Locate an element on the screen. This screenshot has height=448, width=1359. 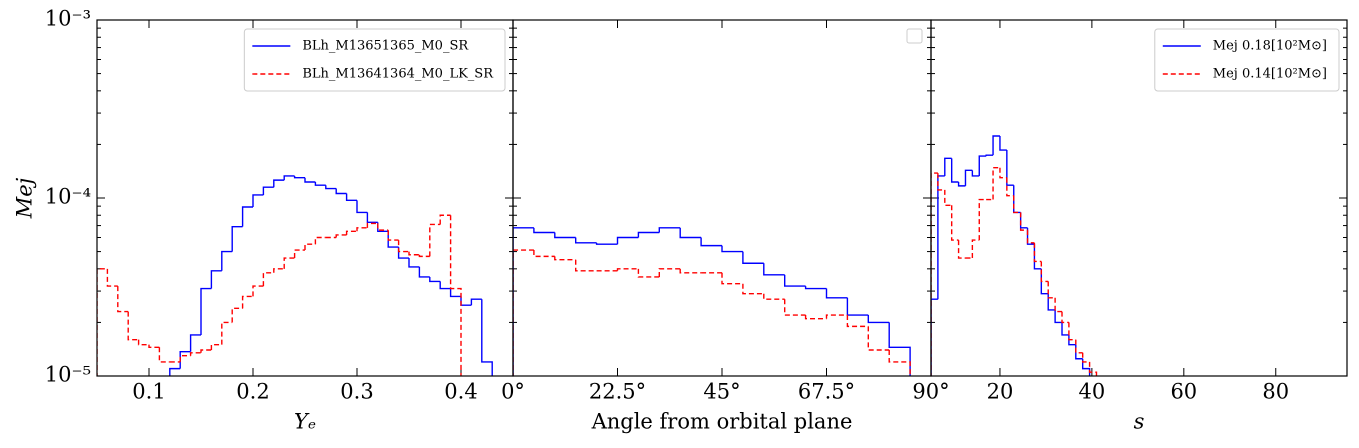
x-tick-label: 0.3 is located at coordinates (356, 392).